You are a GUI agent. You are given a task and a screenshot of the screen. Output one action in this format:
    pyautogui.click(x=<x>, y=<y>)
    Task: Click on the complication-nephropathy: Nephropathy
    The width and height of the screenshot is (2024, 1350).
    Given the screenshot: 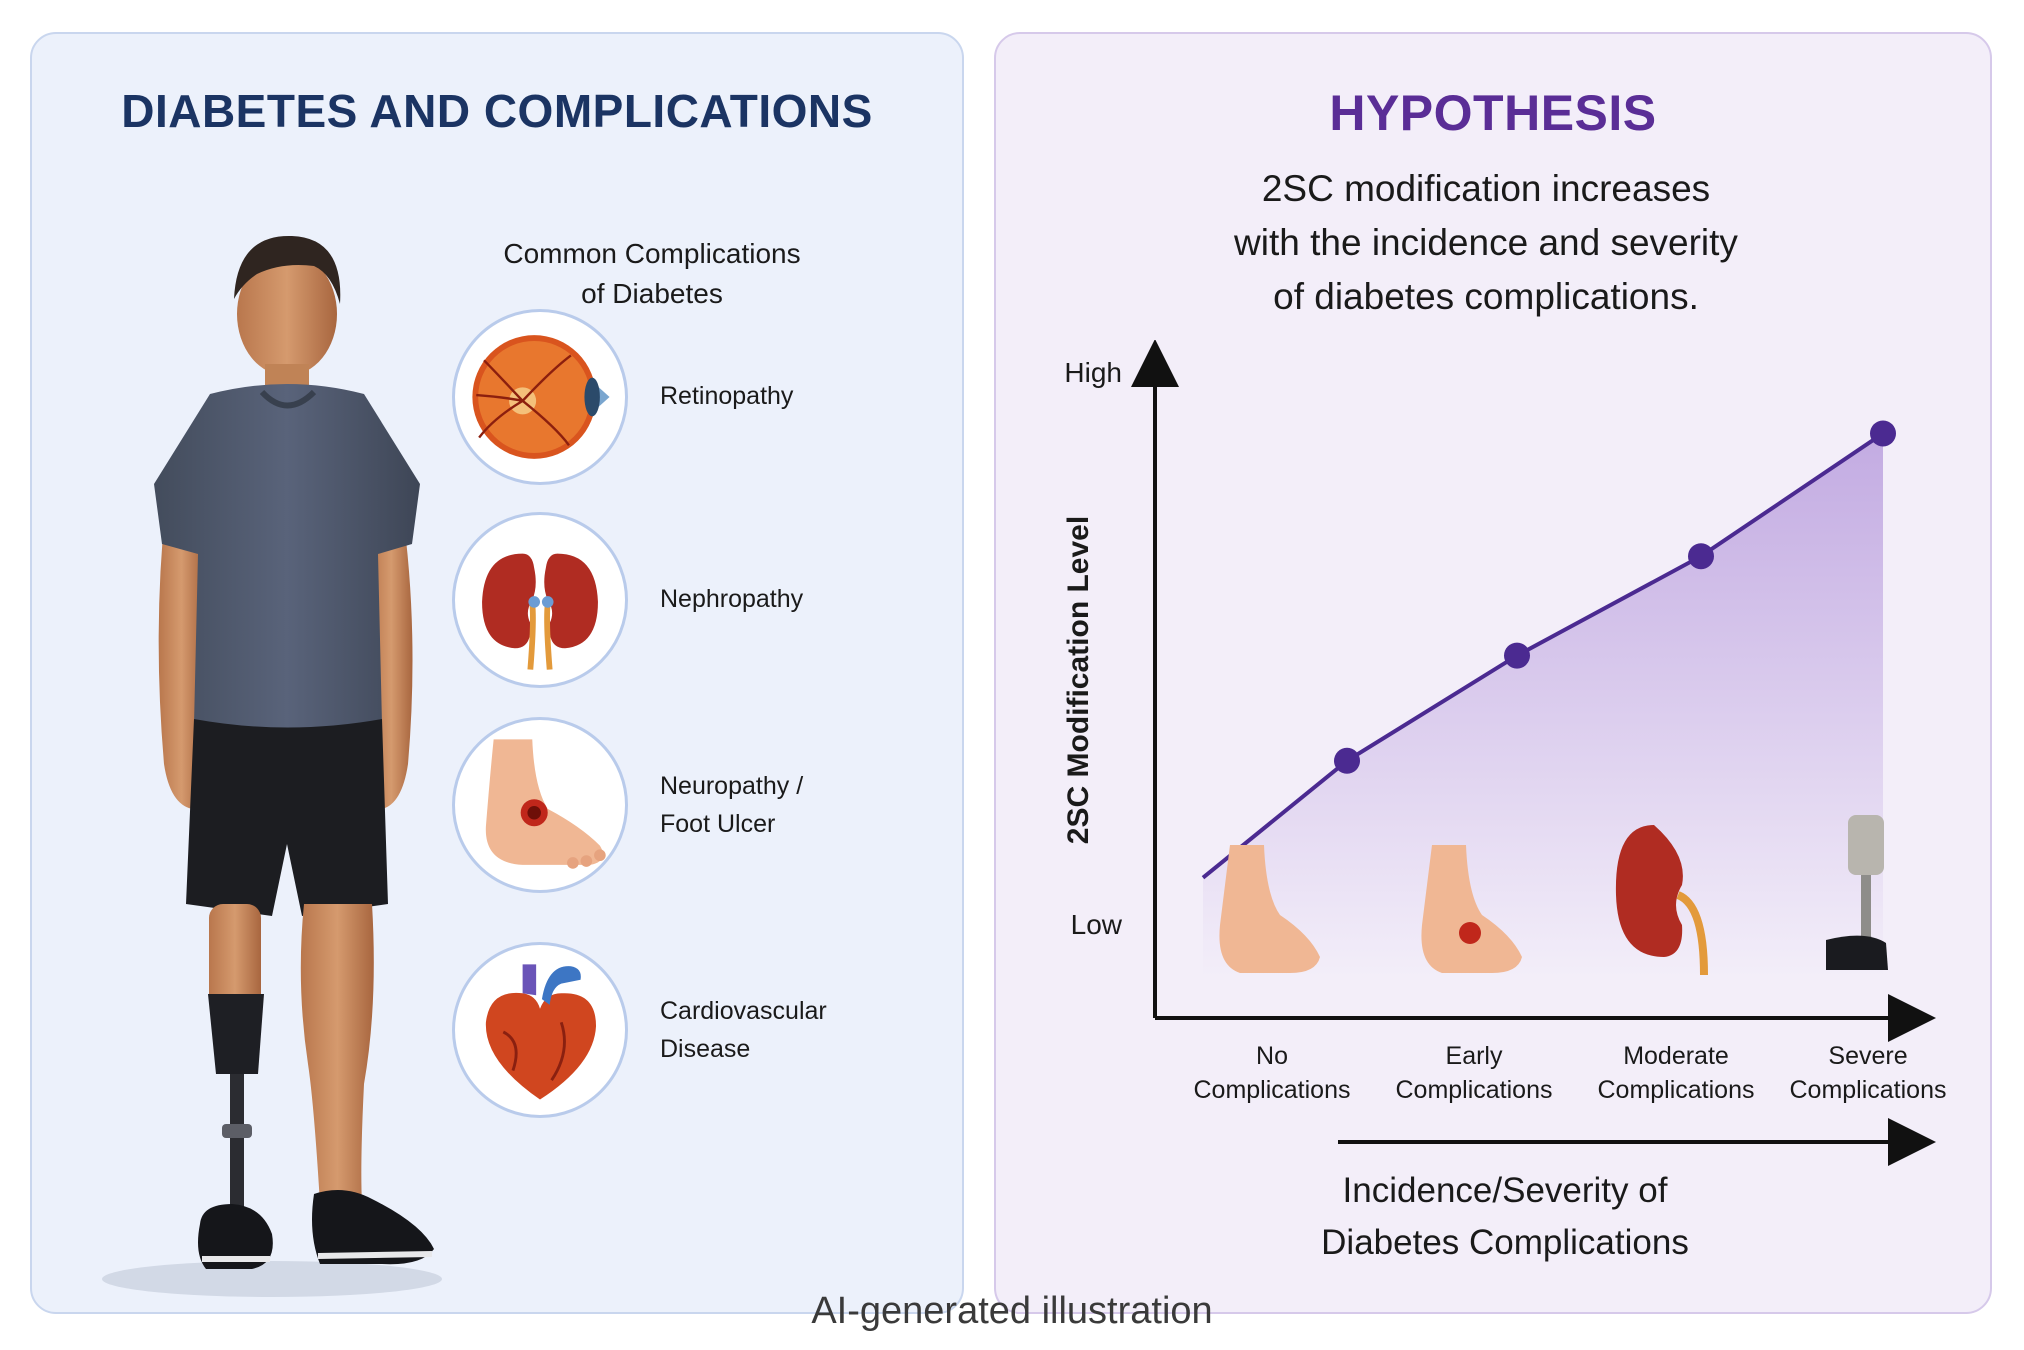 What is the action you would take?
    pyautogui.click(x=702, y=602)
    